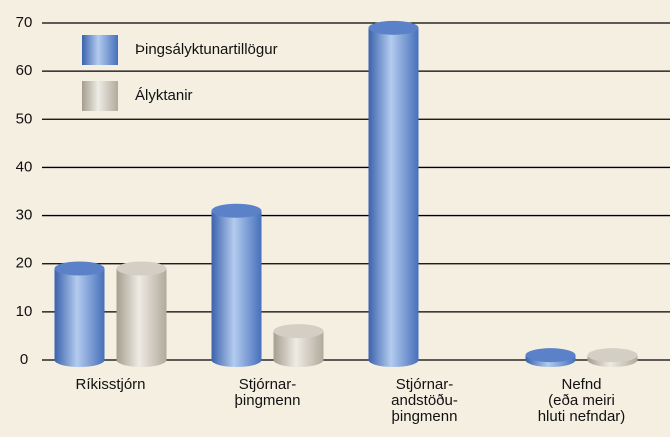 This screenshot has height=437, width=670. I want to click on y-tick-label: 0, so click(24, 359).